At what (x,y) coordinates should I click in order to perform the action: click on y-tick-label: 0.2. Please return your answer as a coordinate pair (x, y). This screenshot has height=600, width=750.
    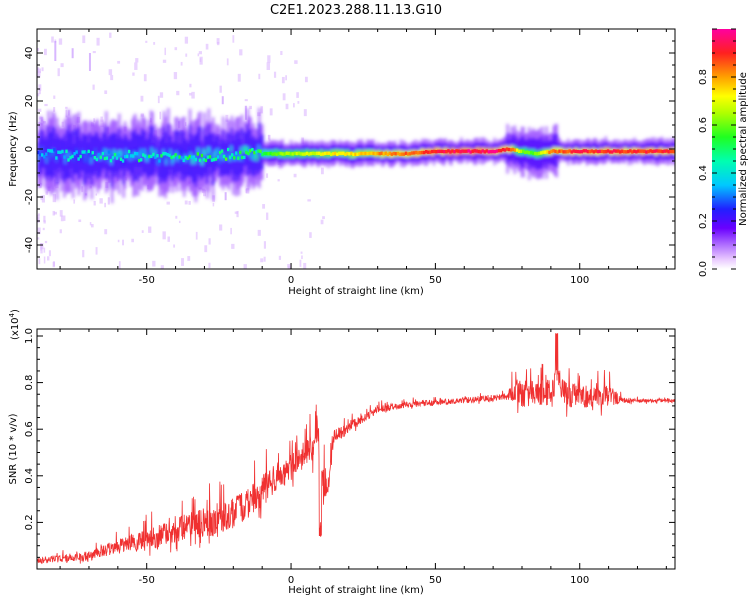
    Looking at the image, I should click on (29, 522).